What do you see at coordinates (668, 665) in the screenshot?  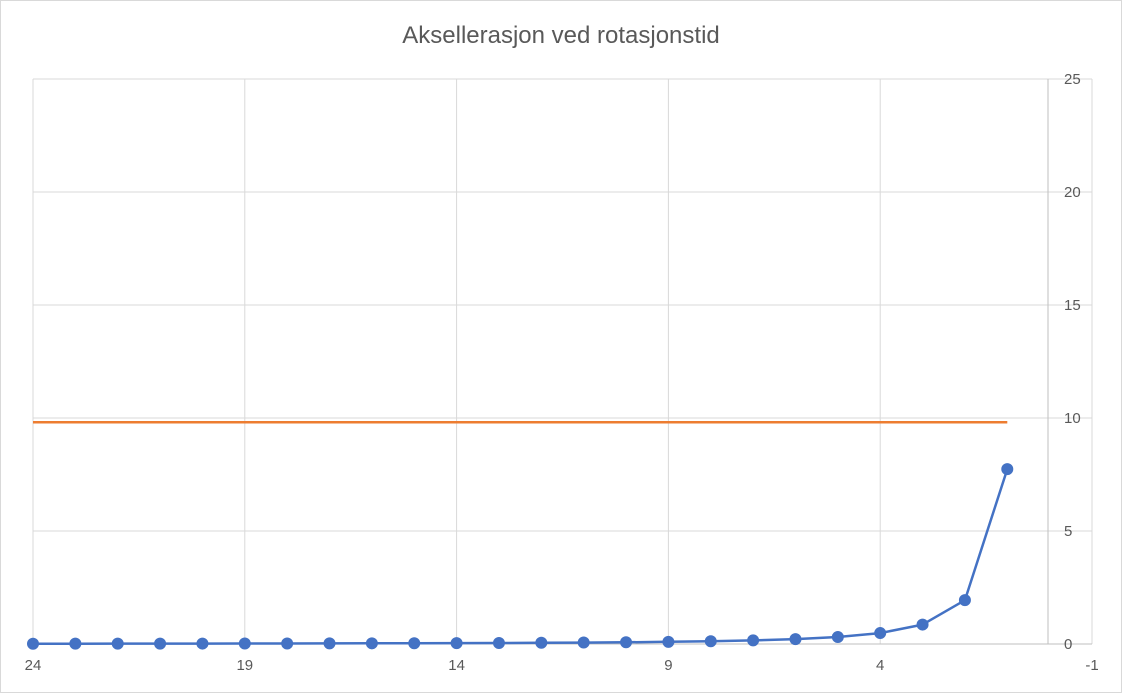 I see `x-tick-label: 9` at bounding box center [668, 665].